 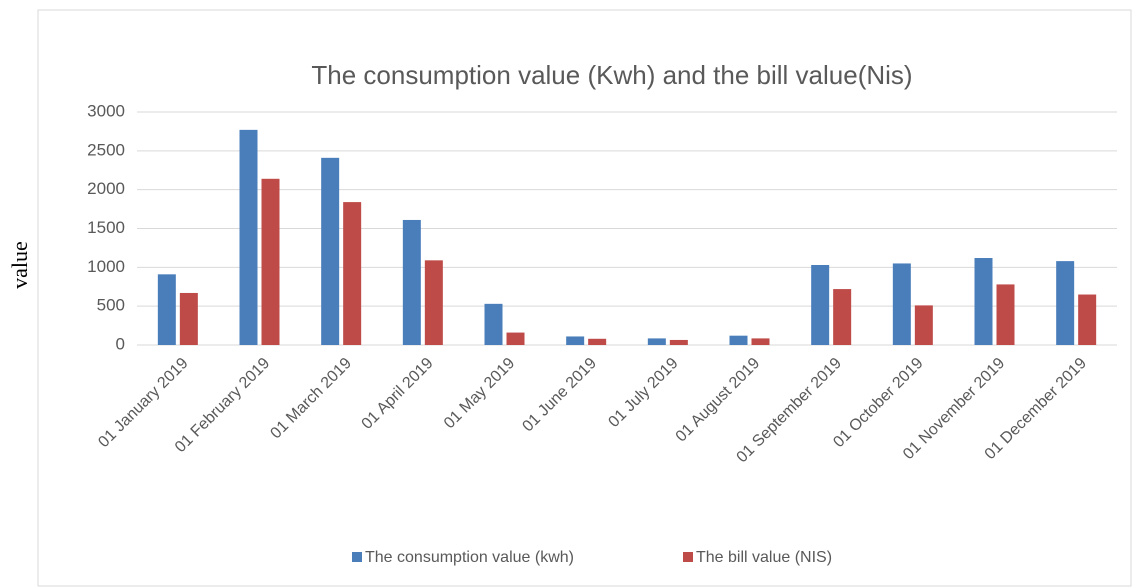 I want to click on y-tick-label: 0, so click(x=120, y=343).